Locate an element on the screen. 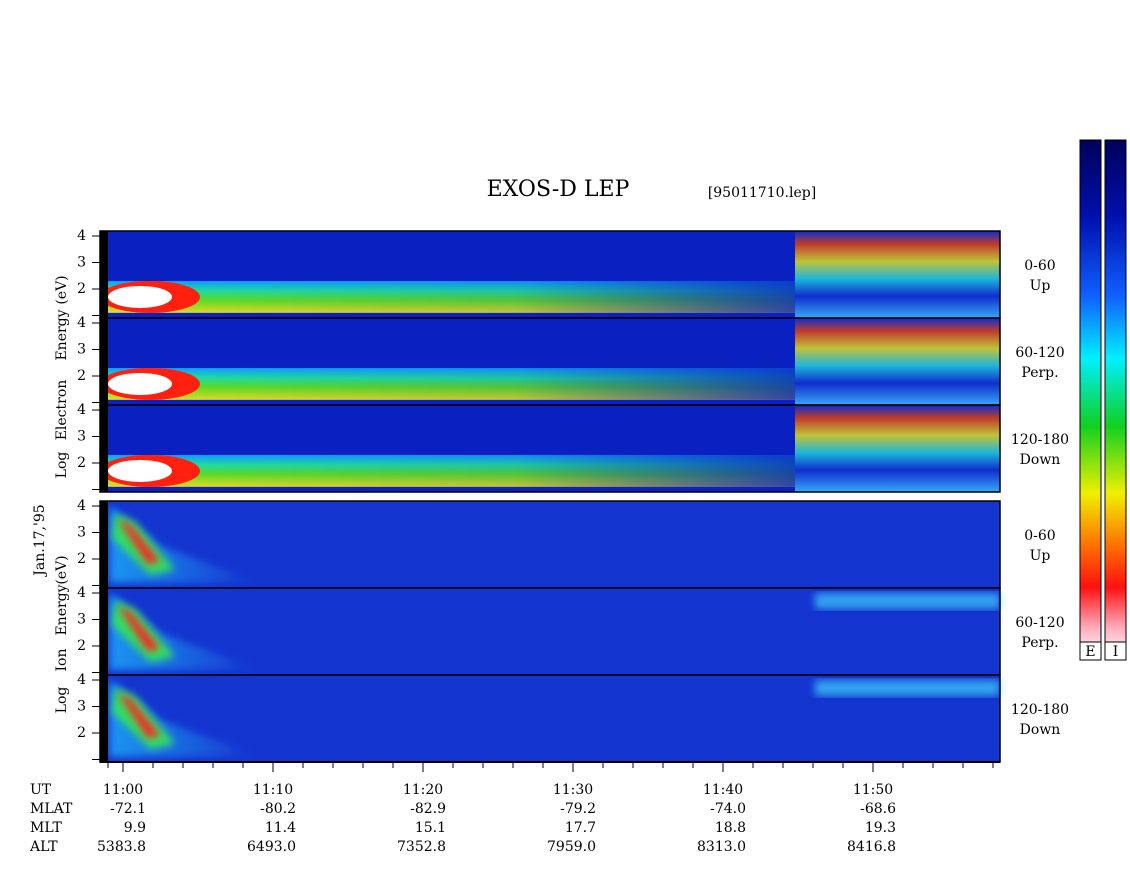  color-bar-label: E is located at coordinates (1090, 652).